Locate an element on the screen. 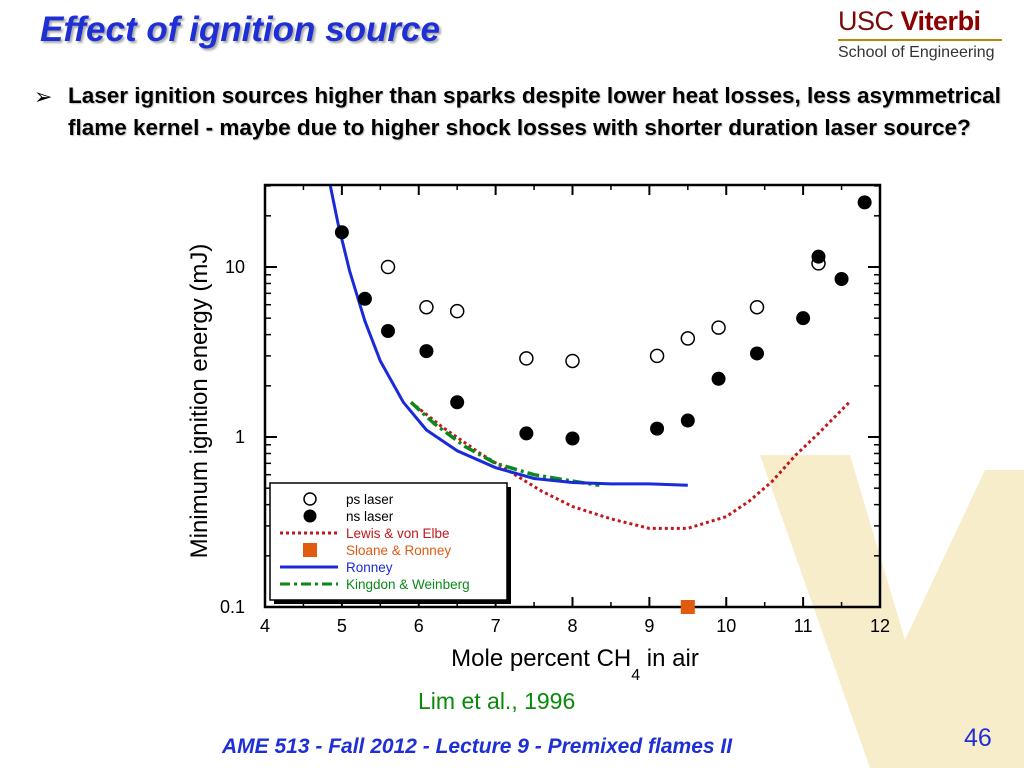 The height and width of the screenshot is (768, 1024). legend-label: Sloane & Ronney is located at coordinates (398, 550).